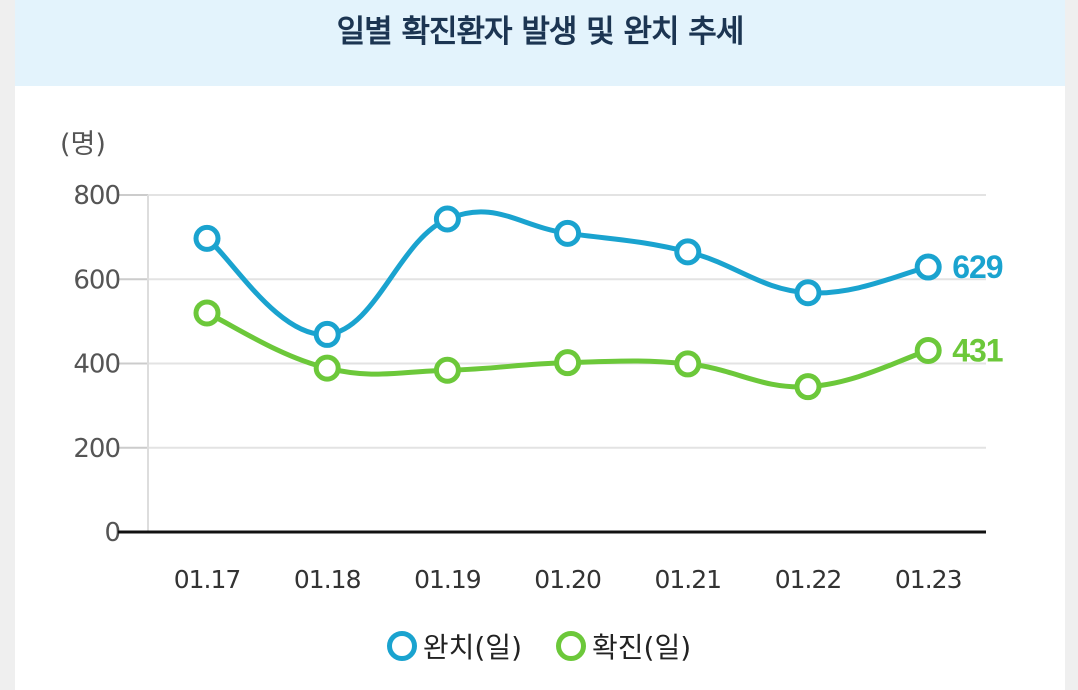  I want to click on x-tick-label: 01.18, so click(327, 579).